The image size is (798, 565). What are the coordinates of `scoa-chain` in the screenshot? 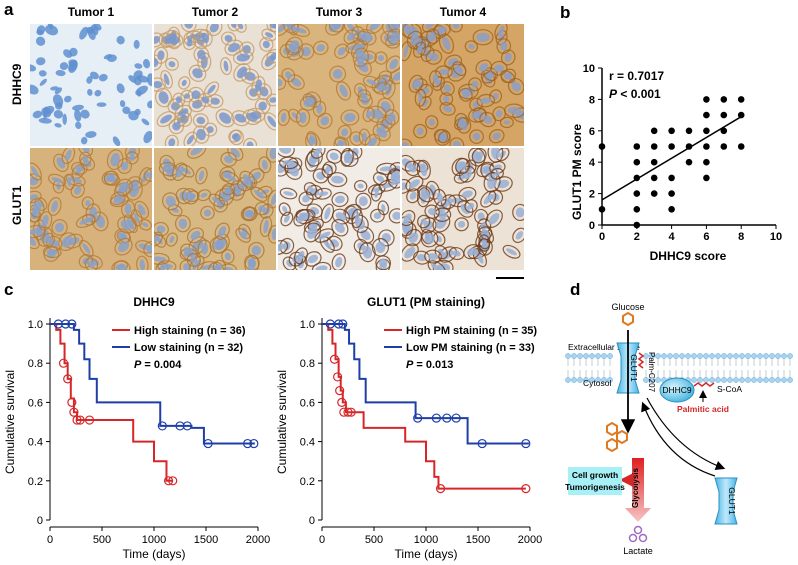 It's located at (704, 384).